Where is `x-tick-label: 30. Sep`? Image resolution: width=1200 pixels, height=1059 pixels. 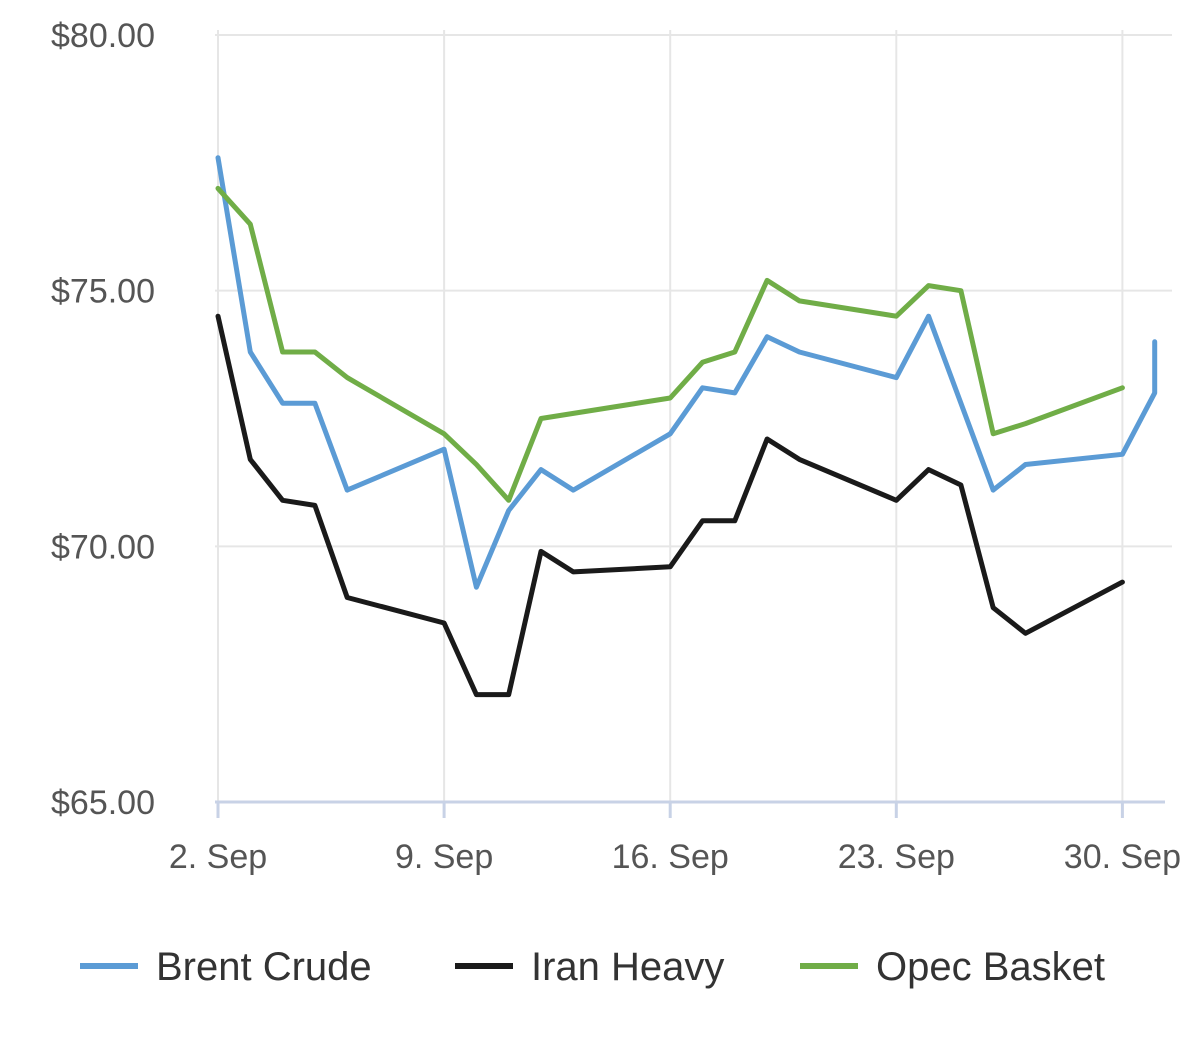 x-tick-label: 30. Sep is located at coordinates (1122, 857).